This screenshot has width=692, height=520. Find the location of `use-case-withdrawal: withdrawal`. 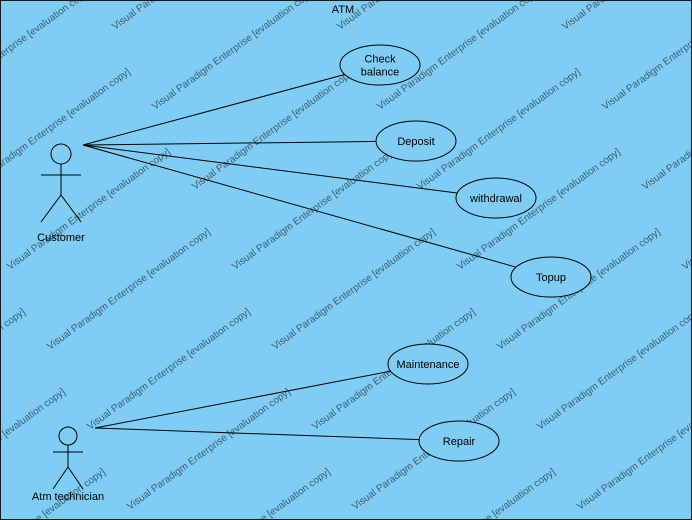

use-case-withdrawal: withdrawal is located at coordinates (496, 198).